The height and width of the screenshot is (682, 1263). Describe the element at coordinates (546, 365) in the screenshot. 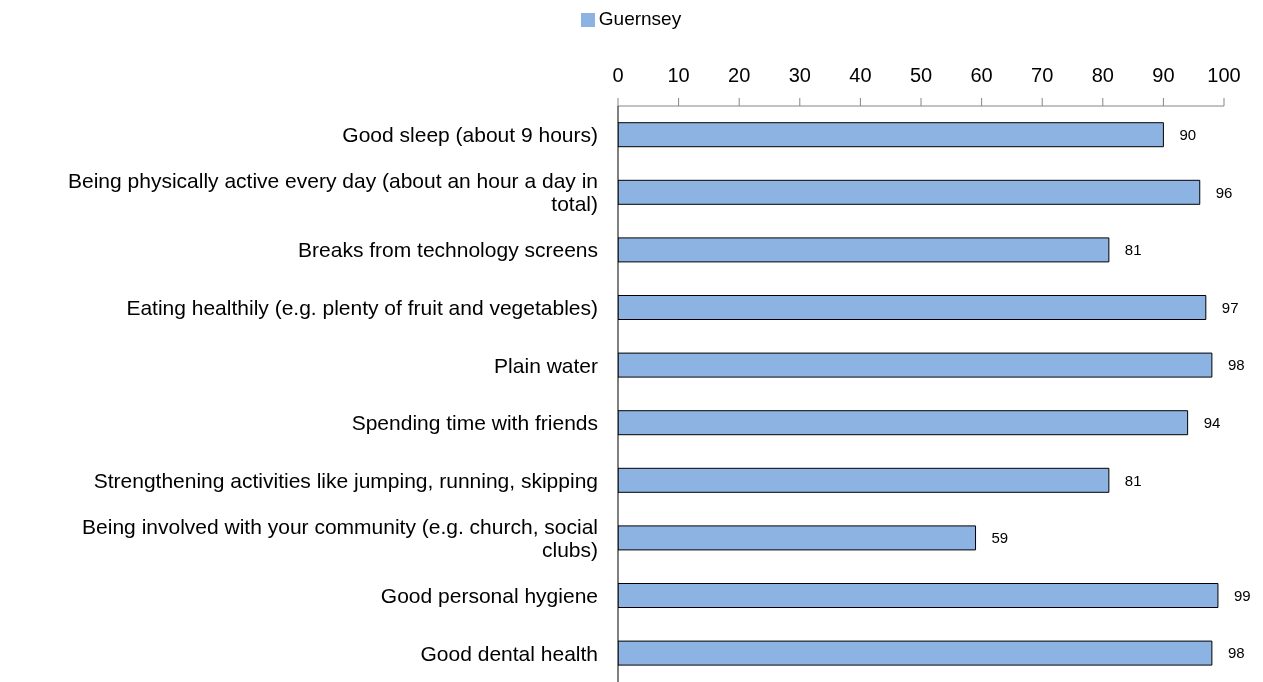

I see `y-tick-label: Plain water` at that location.